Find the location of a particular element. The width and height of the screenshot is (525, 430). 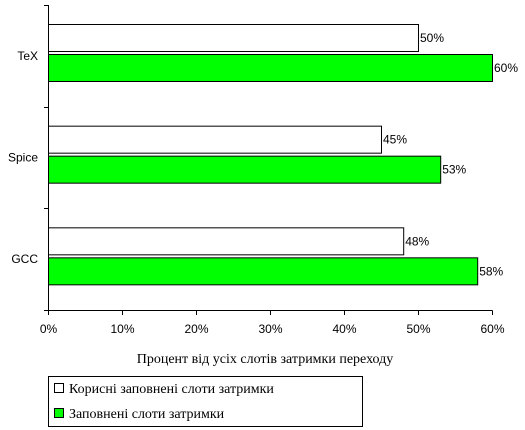

legend-box is located at coordinates (205, 401).